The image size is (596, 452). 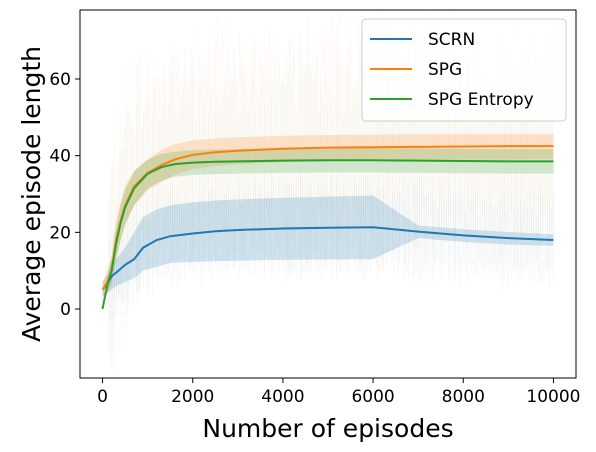 I want to click on legend-box, so click(x=464, y=70).